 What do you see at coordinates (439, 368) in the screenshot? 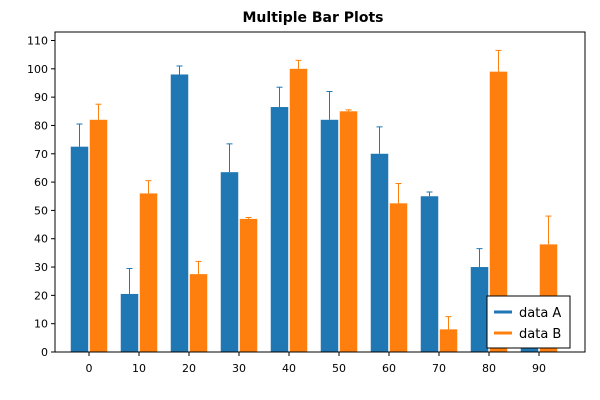
I see `x-tick-label-70: 70` at bounding box center [439, 368].